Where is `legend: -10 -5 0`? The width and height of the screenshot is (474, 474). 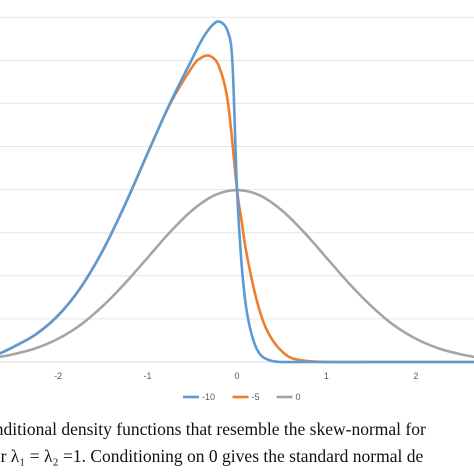
legend: -10 -5 0 is located at coordinates (242, 397).